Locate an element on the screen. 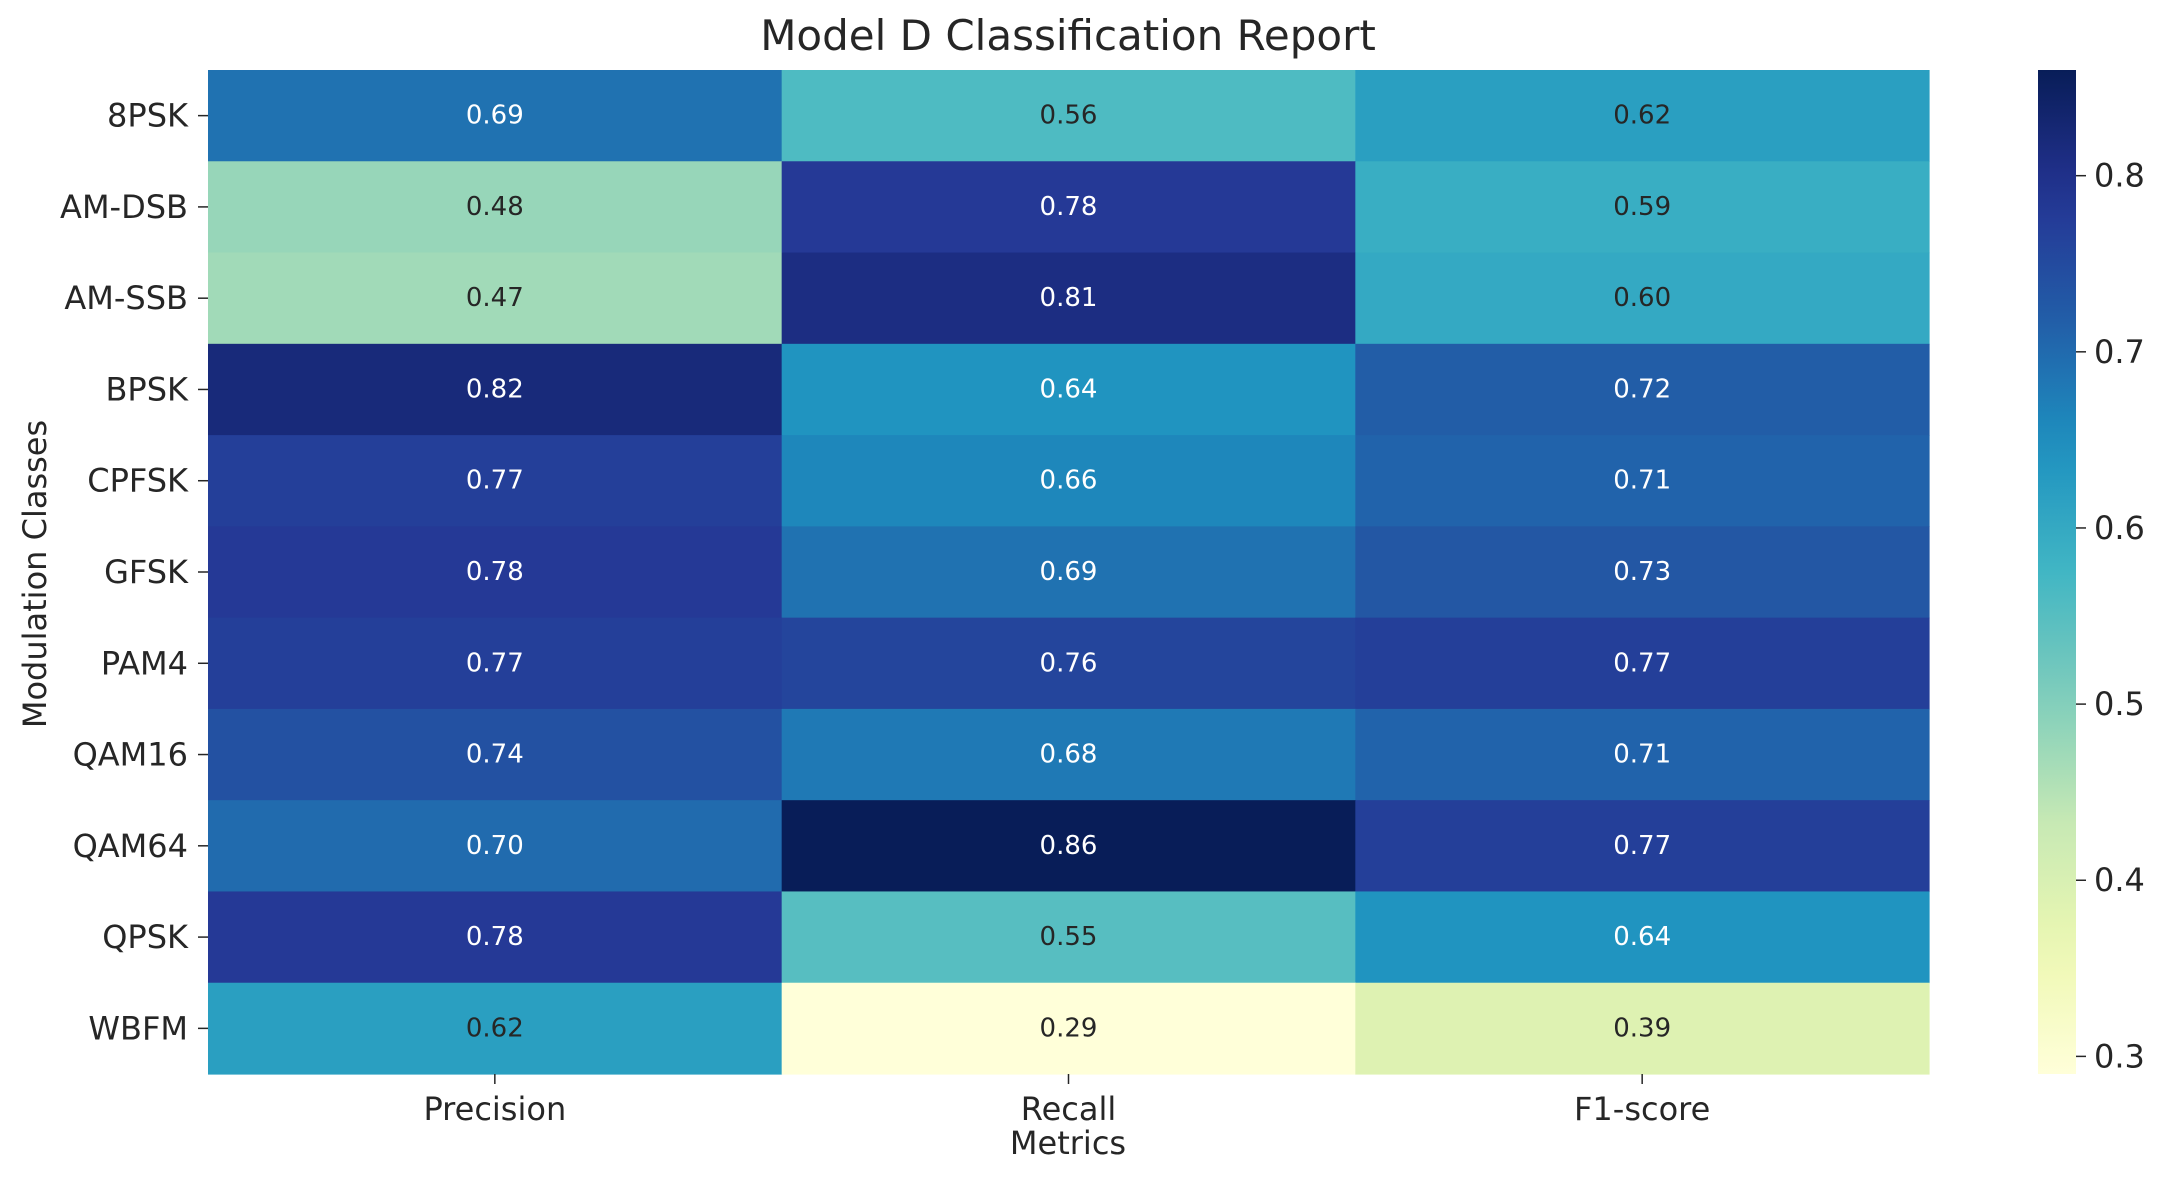  y-tick-label: AM-DSB is located at coordinates (124, 207).